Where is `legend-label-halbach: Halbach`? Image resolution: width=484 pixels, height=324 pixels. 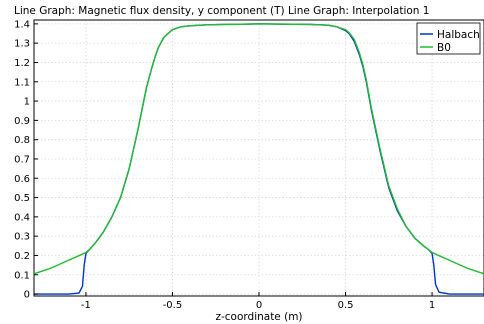
legend-label-halbach: Halbach is located at coordinates (458, 35).